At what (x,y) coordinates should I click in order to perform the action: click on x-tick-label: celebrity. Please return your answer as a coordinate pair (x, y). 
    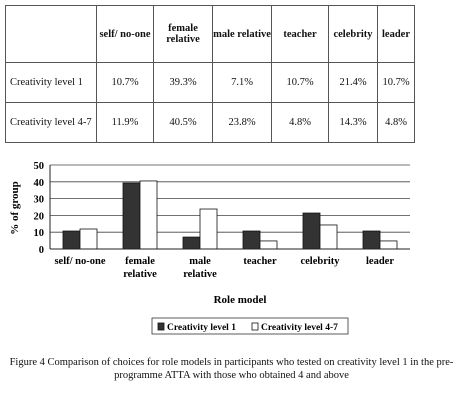
    Looking at the image, I should click on (320, 261).